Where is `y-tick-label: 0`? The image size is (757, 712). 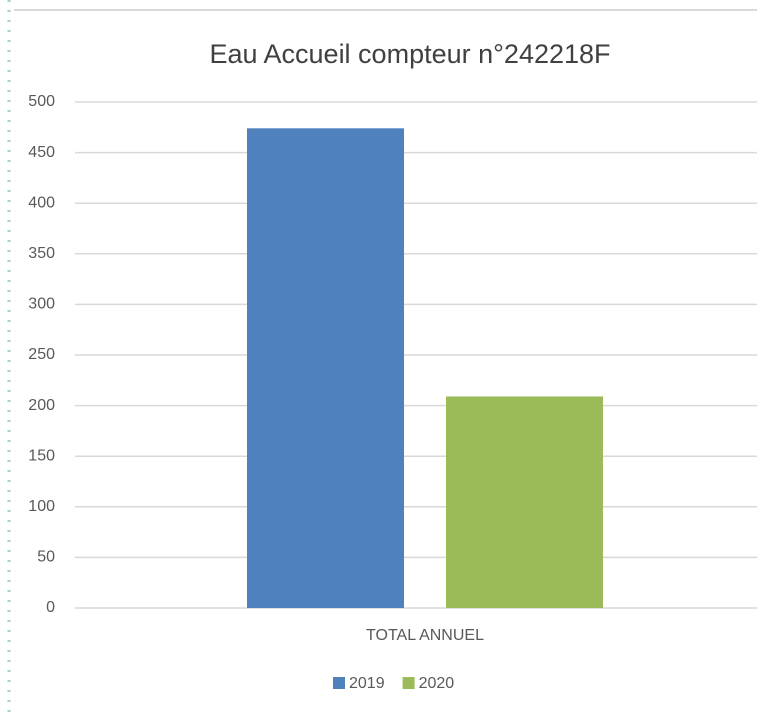 y-tick-label: 0 is located at coordinates (50, 607).